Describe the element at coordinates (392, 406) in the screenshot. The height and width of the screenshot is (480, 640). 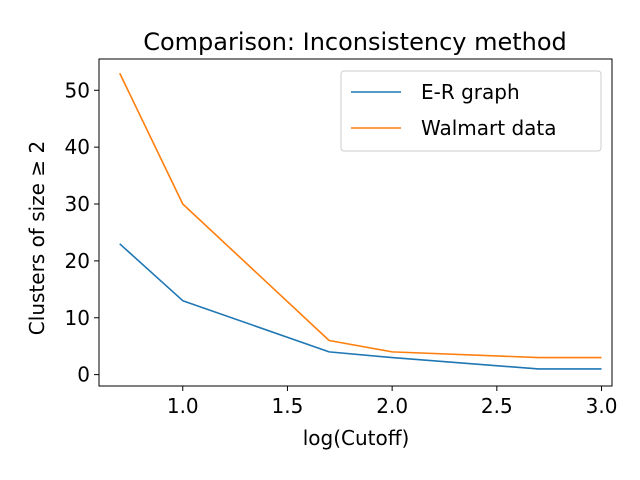
I see `x-tick-label: 2.0` at that location.